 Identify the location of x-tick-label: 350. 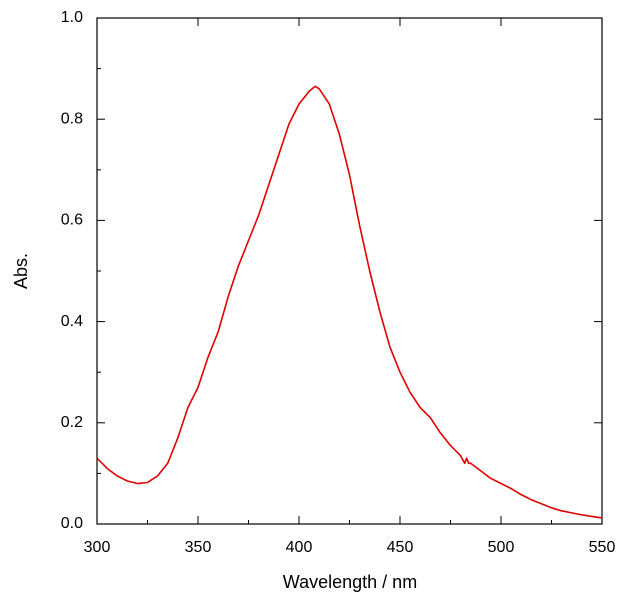
(198, 547).